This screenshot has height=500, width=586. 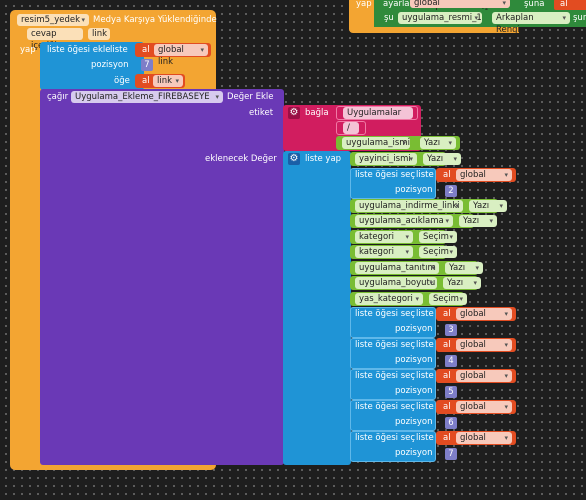 I want to click on call-component-dropdown: Uygulama_Ekleme_FIREBASEYE ▾, so click(x=147, y=97).